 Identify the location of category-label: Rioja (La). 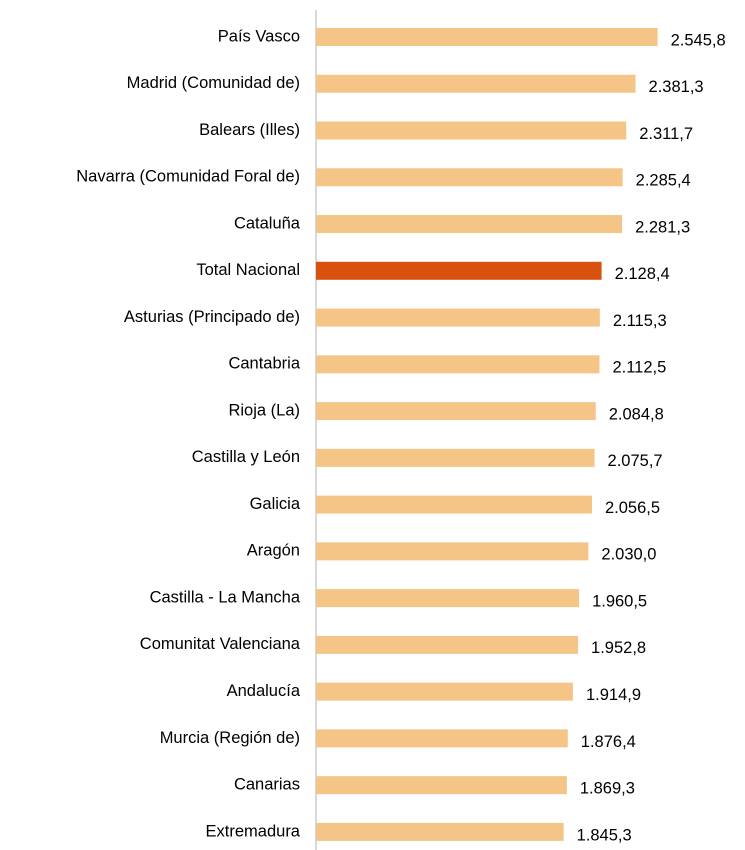
(264, 410).